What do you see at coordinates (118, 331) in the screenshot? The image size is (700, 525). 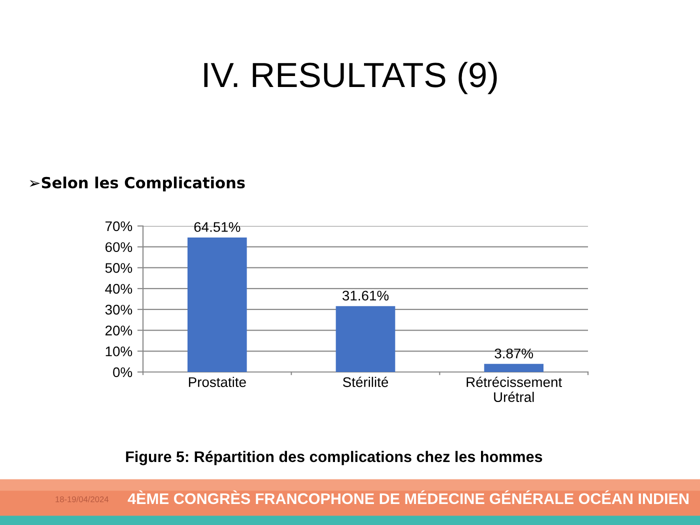 I see `y-tick-label: 20%` at bounding box center [118, 331].